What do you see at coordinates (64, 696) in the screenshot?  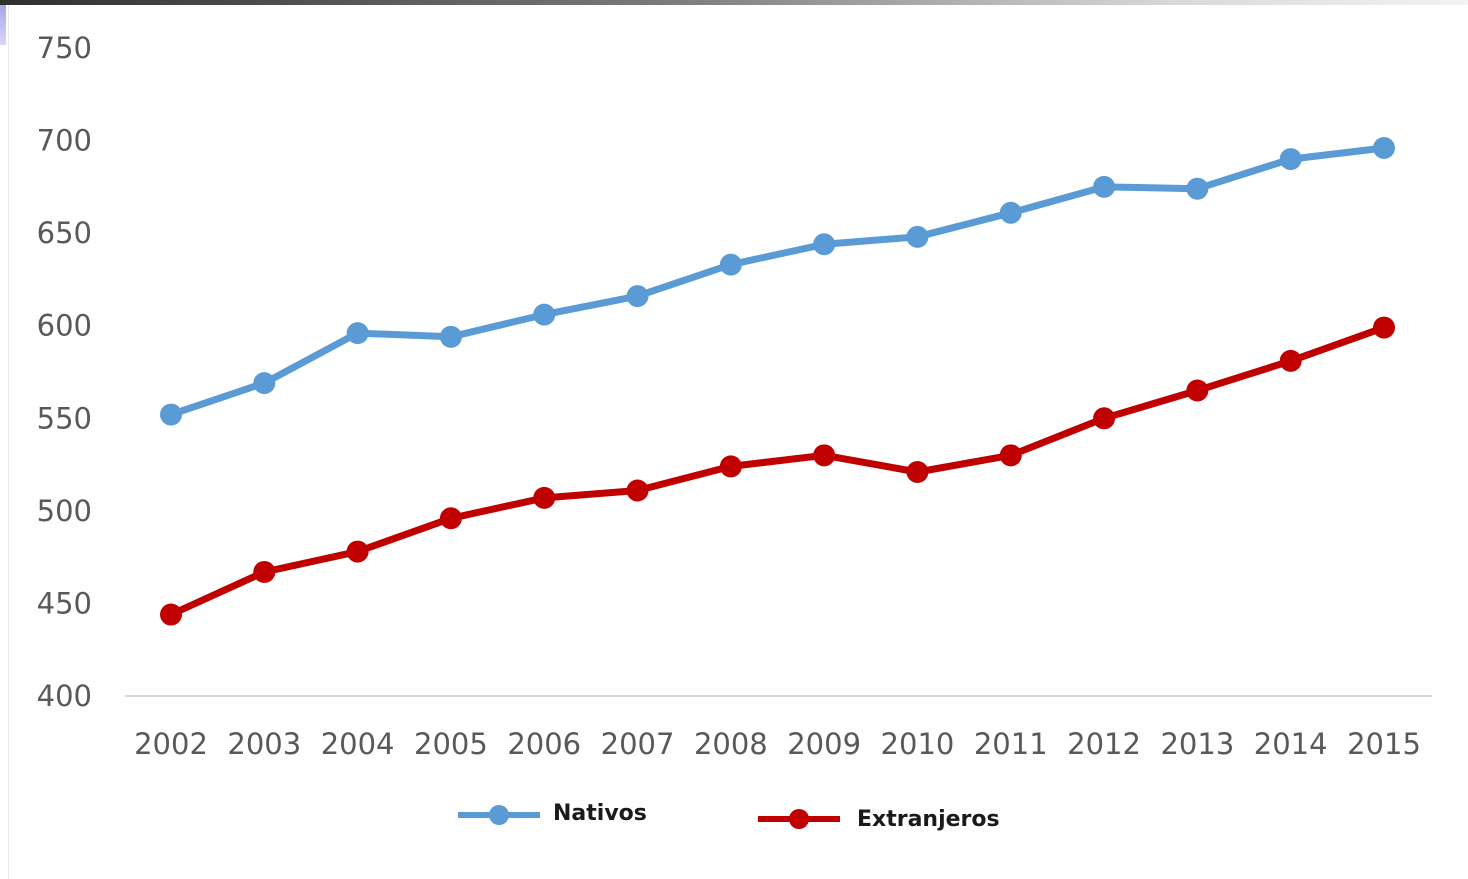 I see `y-tick-label: 400` at bounding box center [64, 696].